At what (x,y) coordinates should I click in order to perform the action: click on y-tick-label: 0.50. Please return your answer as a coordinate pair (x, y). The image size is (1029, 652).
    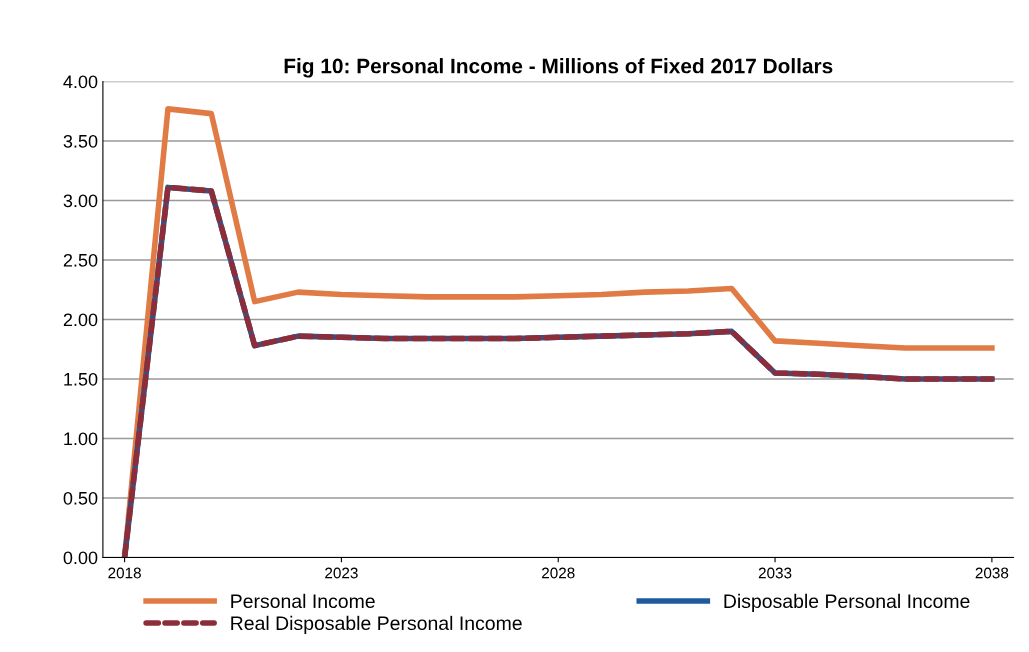
    Looking at the image, I should click on (80, 498).